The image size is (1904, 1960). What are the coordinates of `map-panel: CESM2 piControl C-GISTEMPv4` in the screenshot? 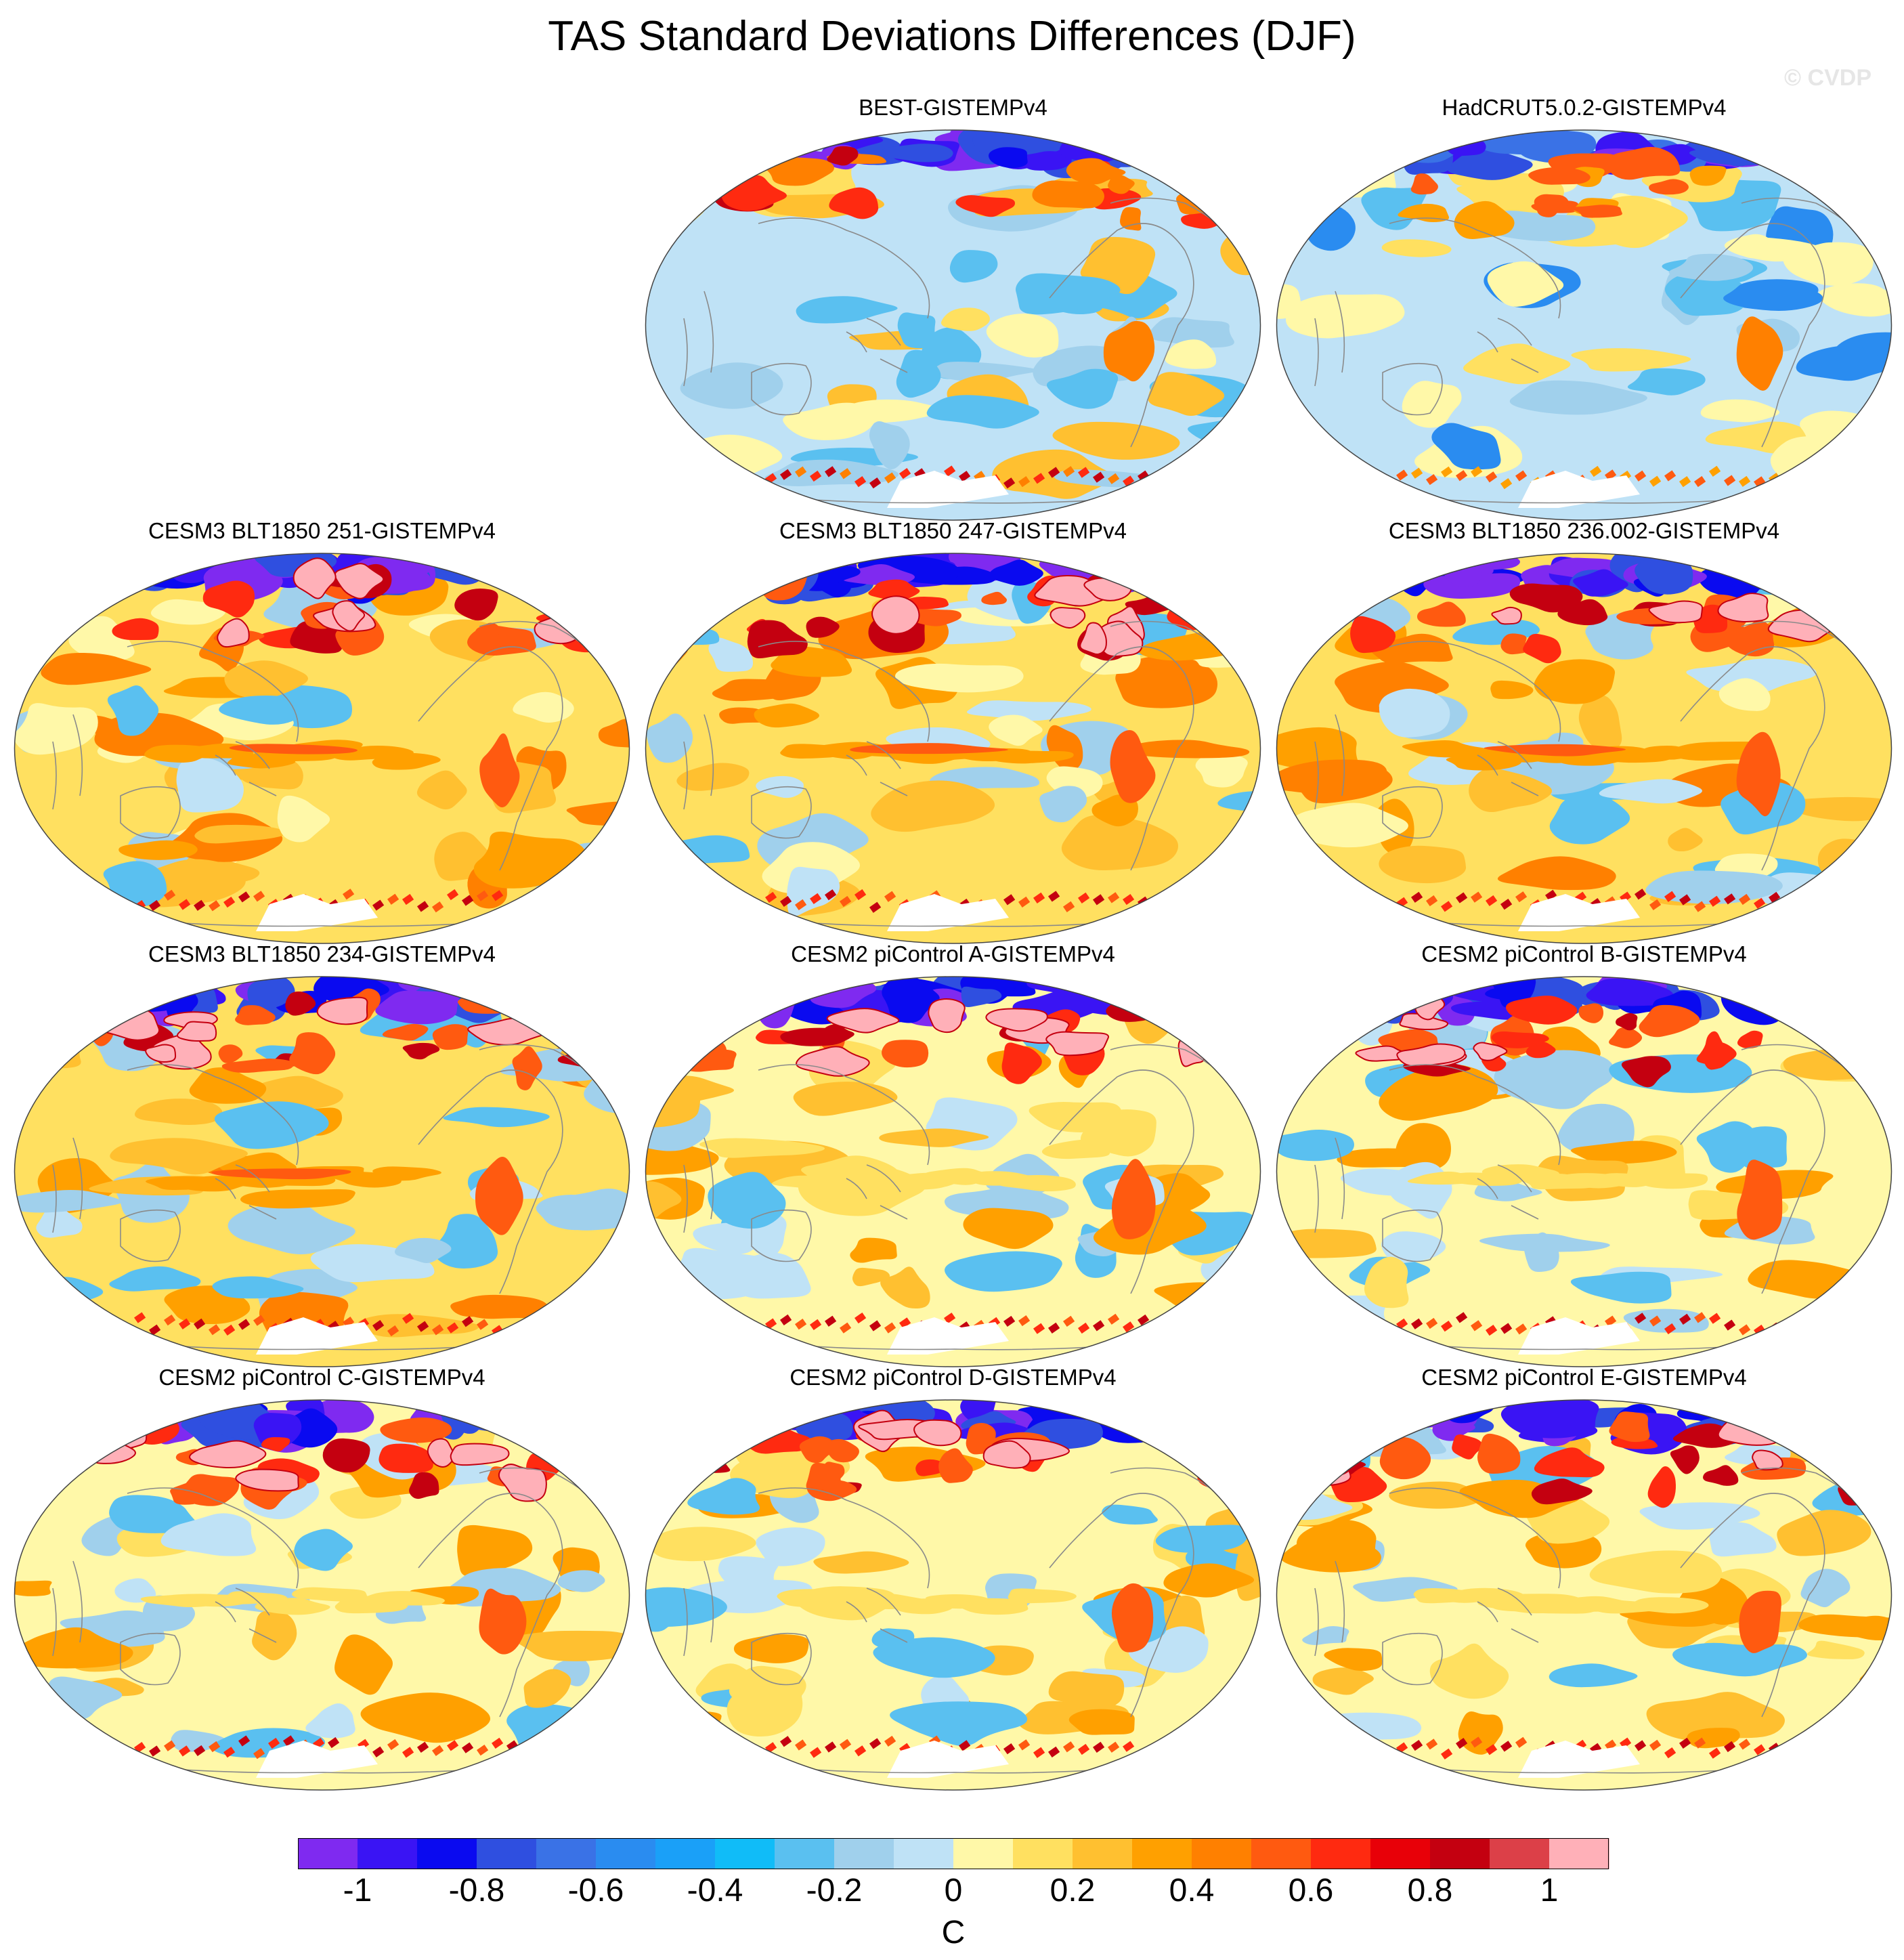 It's located at (322, 1580).